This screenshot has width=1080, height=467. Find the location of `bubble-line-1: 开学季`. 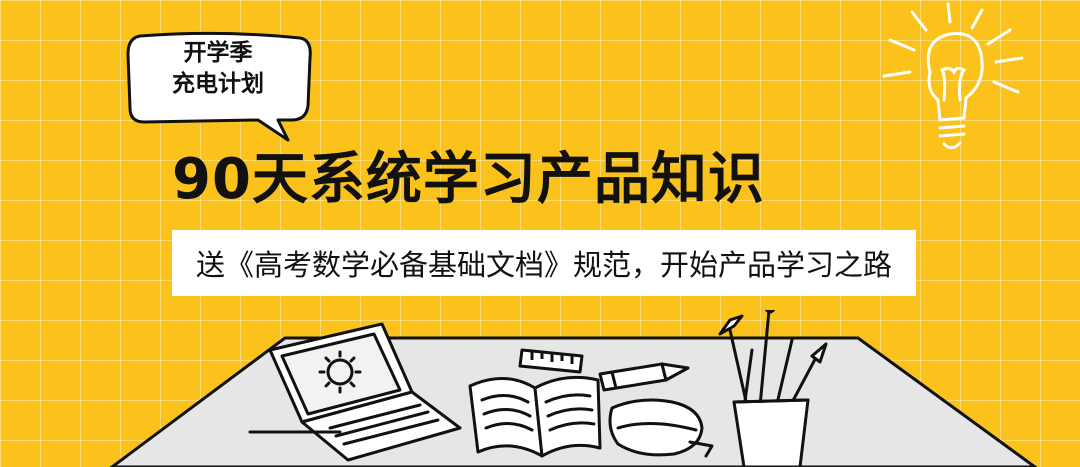

bubble-line-1: 开学季 is located at coordinates (218, 53).